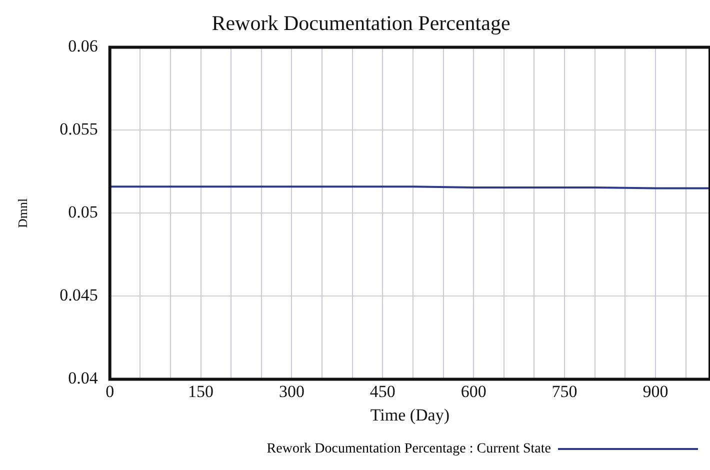 This screenshot has height=470, width=710. Describe the element at coordinates (473, 391) in the screenshot. I see `x-tick-label: 600` at that location.